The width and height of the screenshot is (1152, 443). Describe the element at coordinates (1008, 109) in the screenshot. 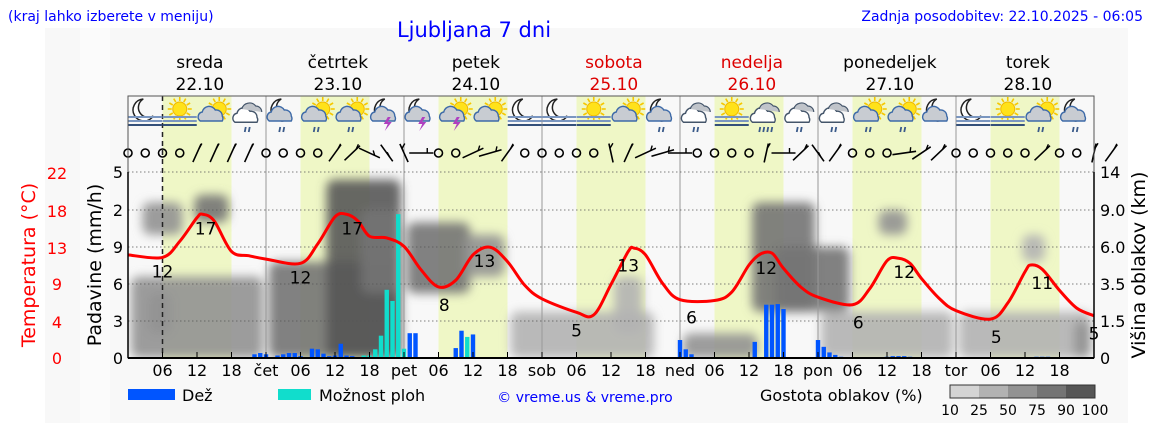

I see `sun-disc` at that location.